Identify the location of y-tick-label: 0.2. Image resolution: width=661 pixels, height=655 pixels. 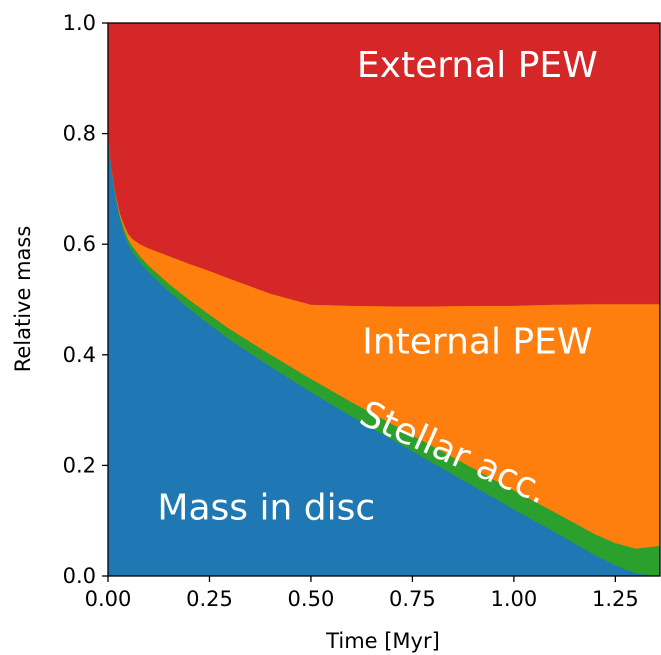
(79, 465).